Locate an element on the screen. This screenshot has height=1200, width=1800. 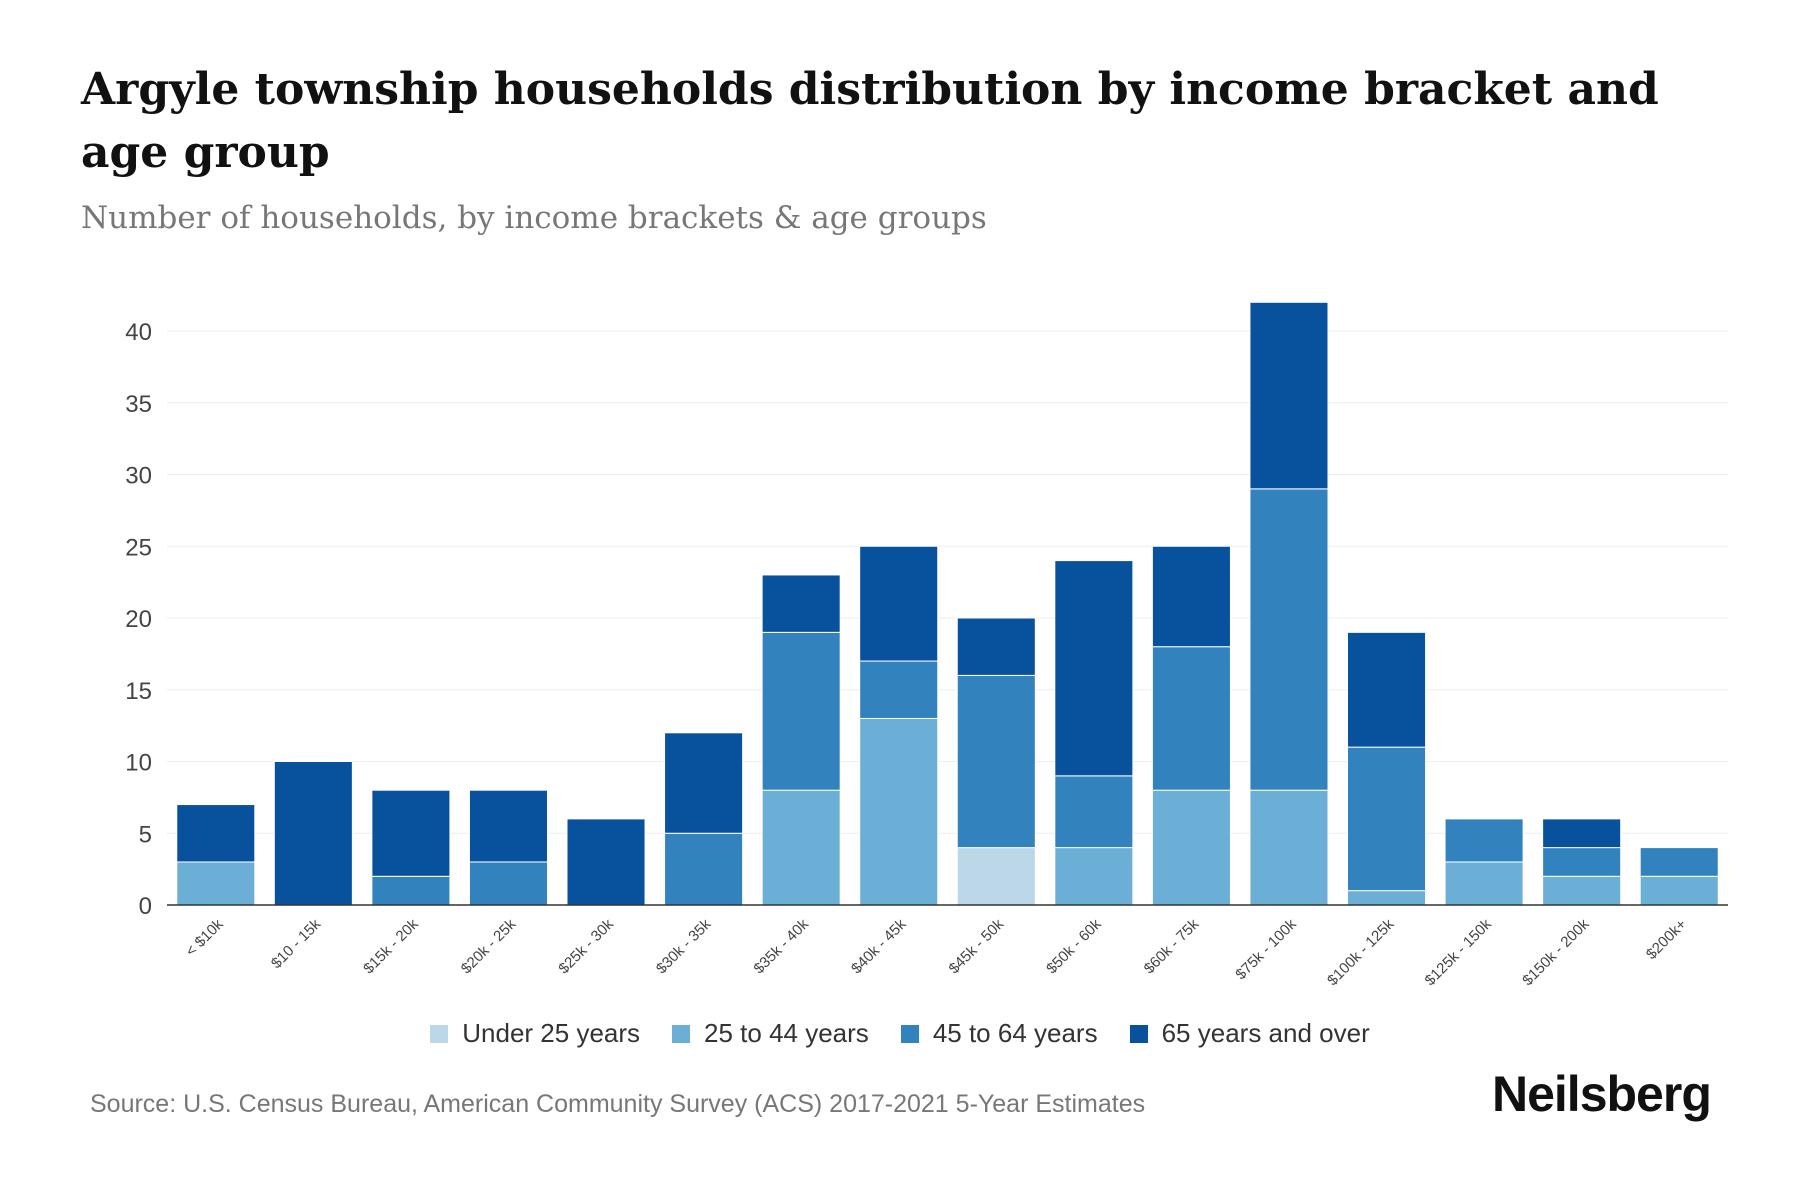
y-tick-label: 10 is located at coordinates (138, 763).